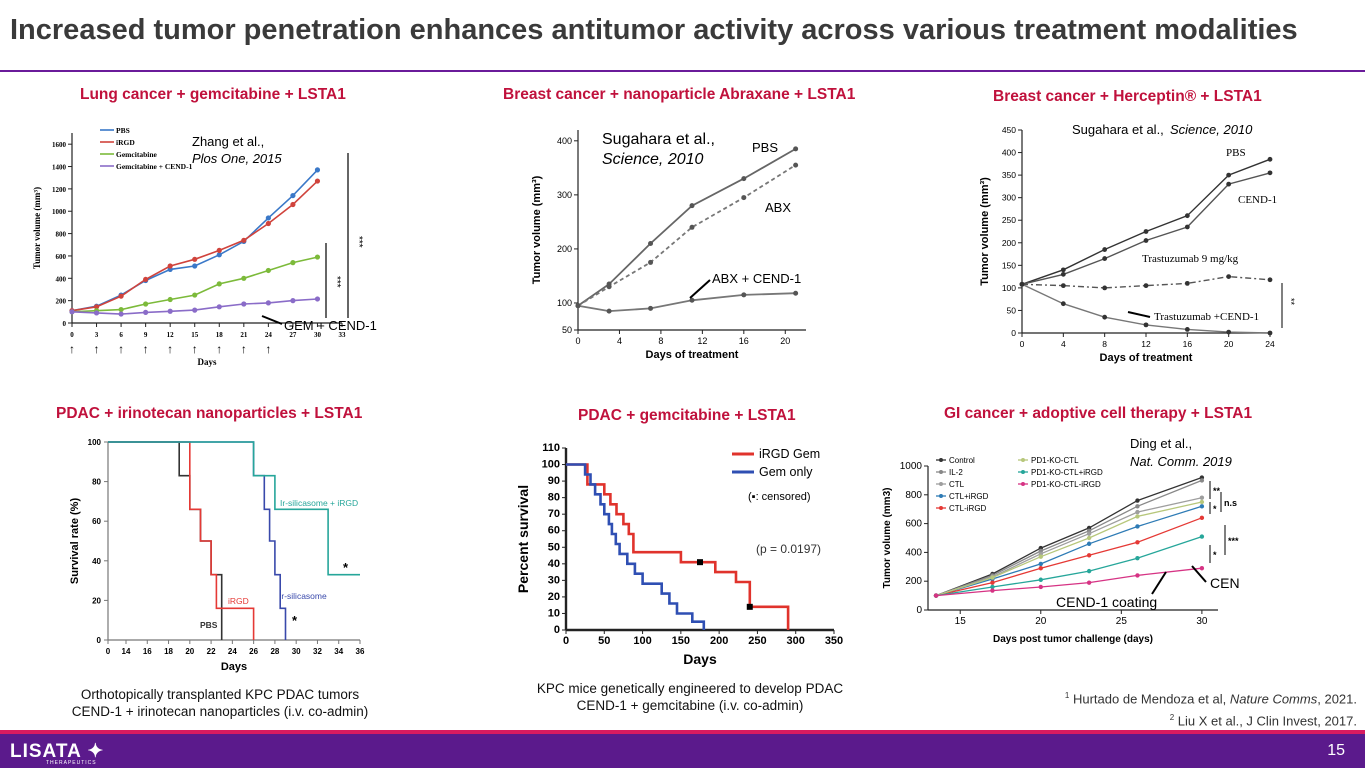 Image resolution: width=1365 pixels, height=768 pixels. Describe the element at coordinates (1009, 175) in the screenshot. I see `y-tick-label: 350` at that location.